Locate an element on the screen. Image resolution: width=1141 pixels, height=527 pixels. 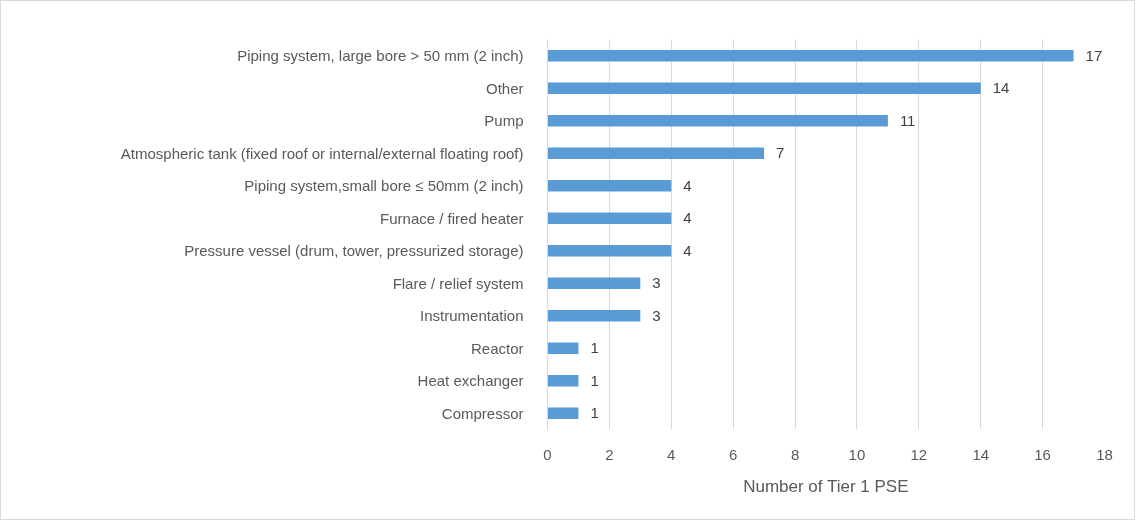
x-tick-label: 16 is located at coordinates (1042, 454).